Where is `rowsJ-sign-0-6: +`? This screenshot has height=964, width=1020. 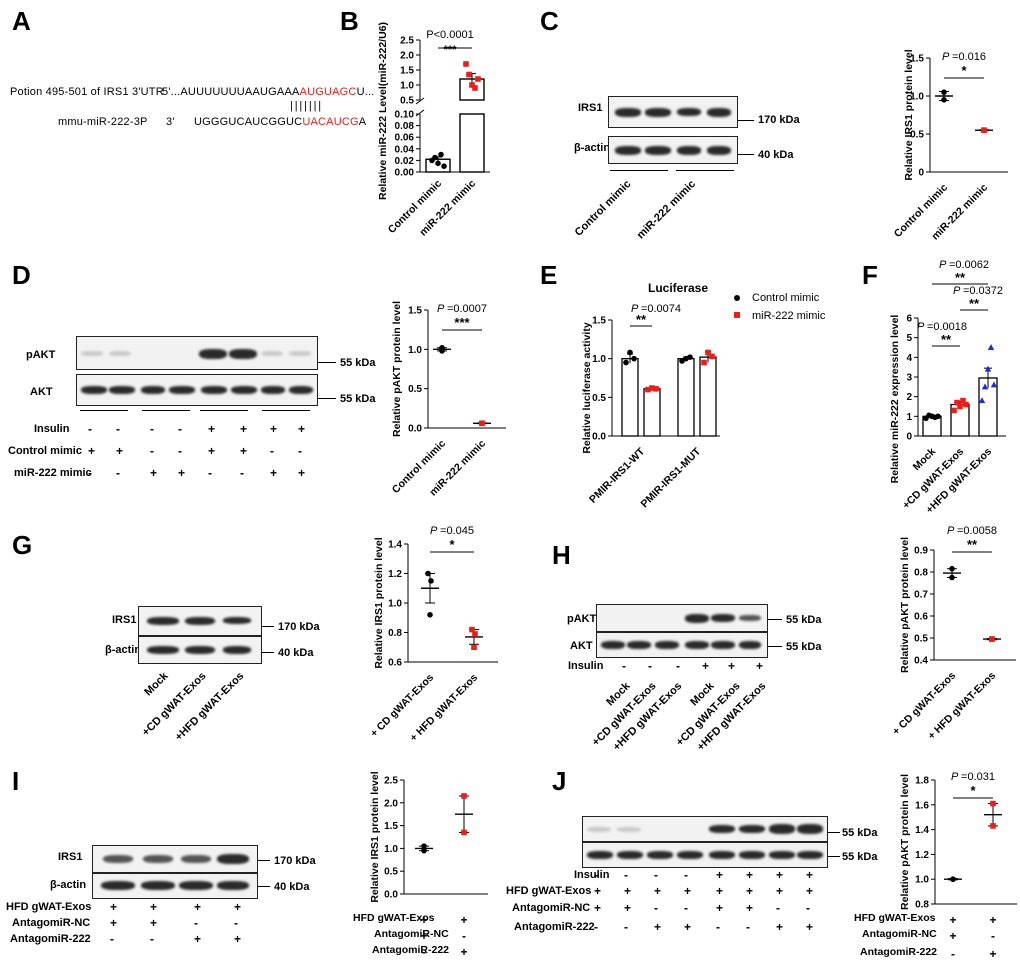 rowsJ-sign-0-6: + is located at coordinates (780, 875).